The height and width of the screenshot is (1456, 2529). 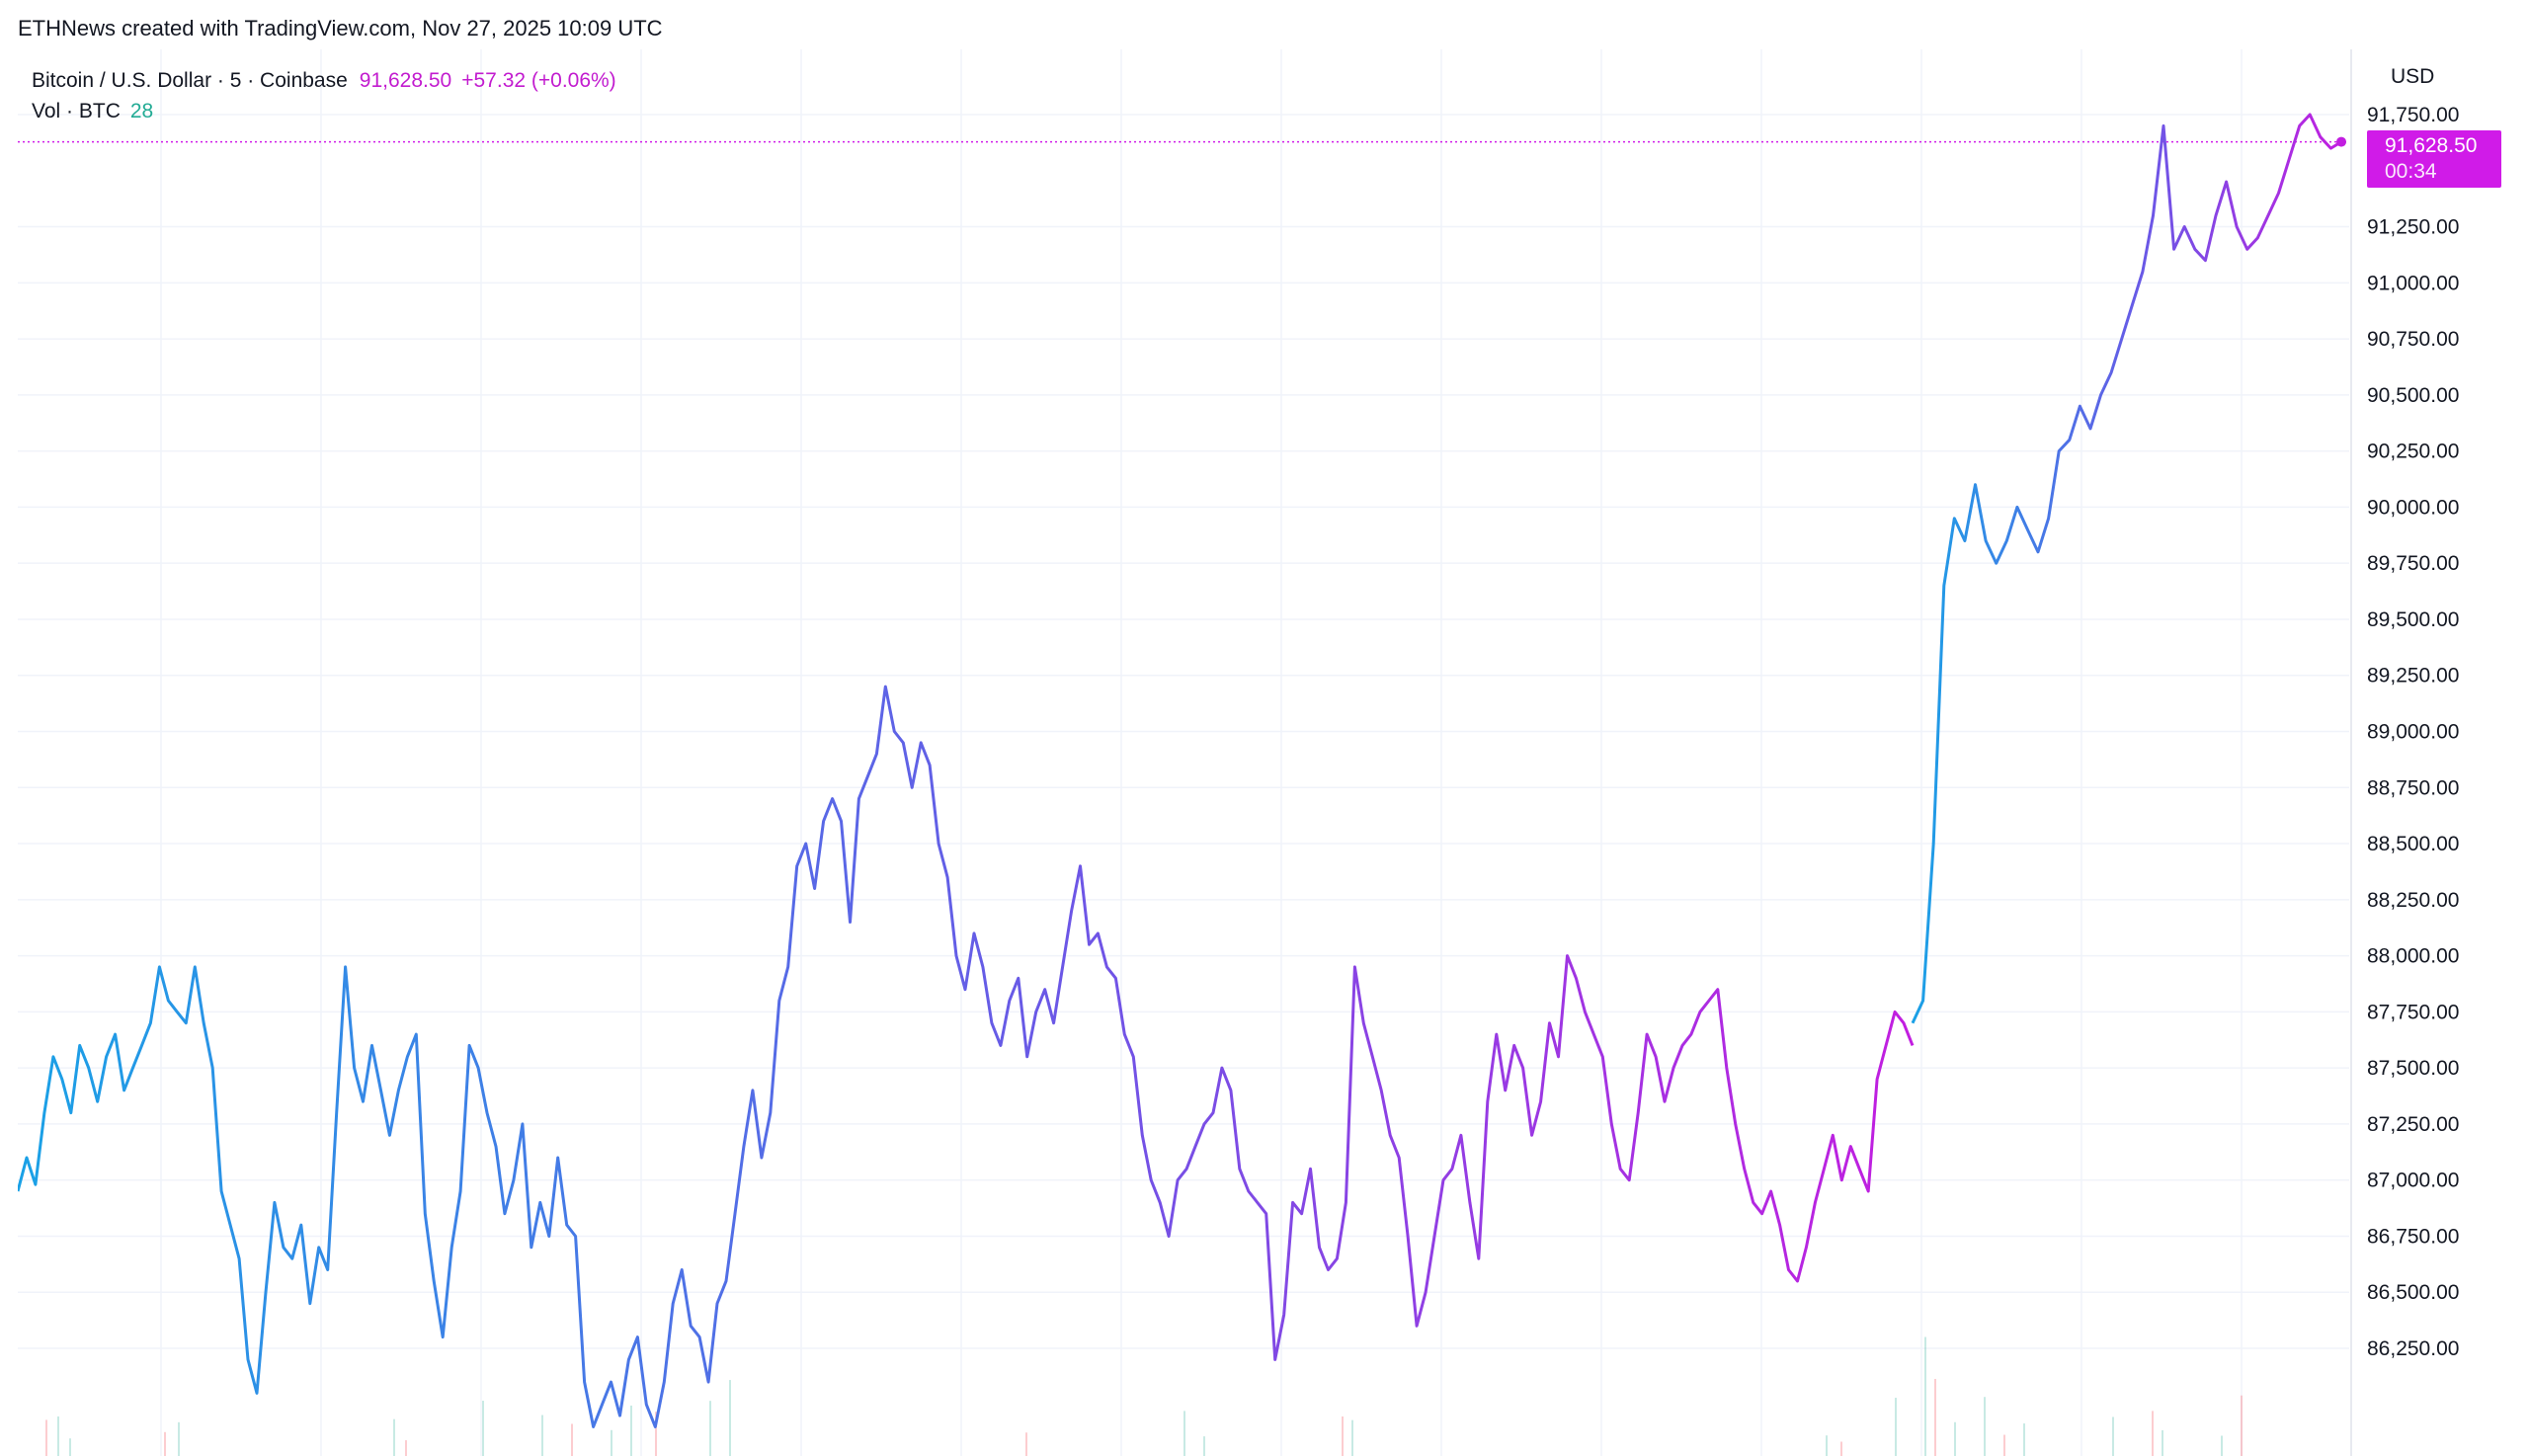 I want to click on y-tick-label: 88,750.00, so click(x=2413, y=787).